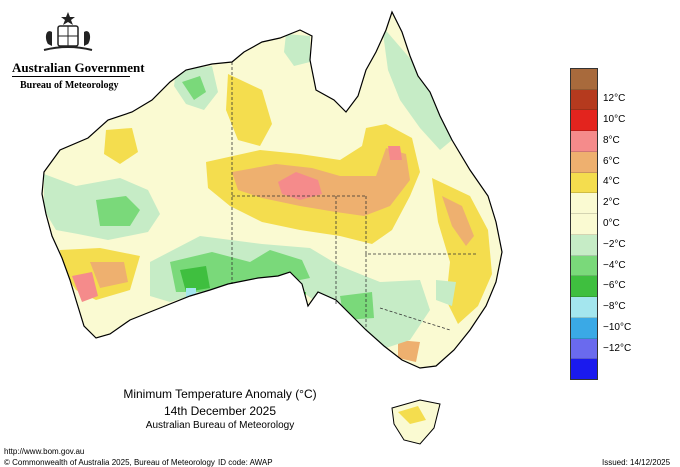  What do you see at coordinates (617, 327) in the screenshot?
I see `legend-label: −10°C` at bounding box center [617, 327].